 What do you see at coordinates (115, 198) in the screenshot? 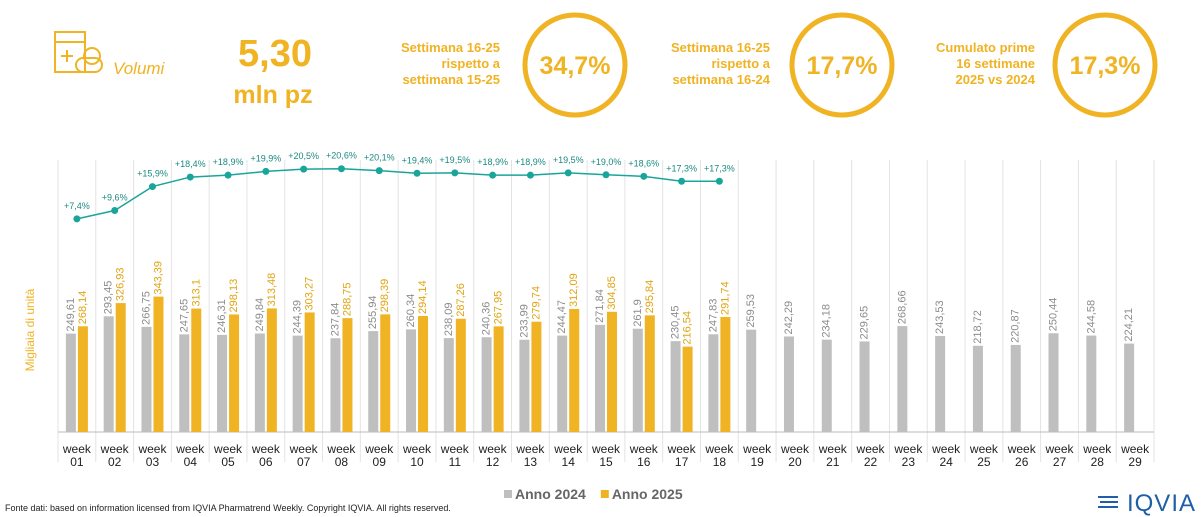
I see `growth-label: +9,6%` at bounding box center [115, 198].